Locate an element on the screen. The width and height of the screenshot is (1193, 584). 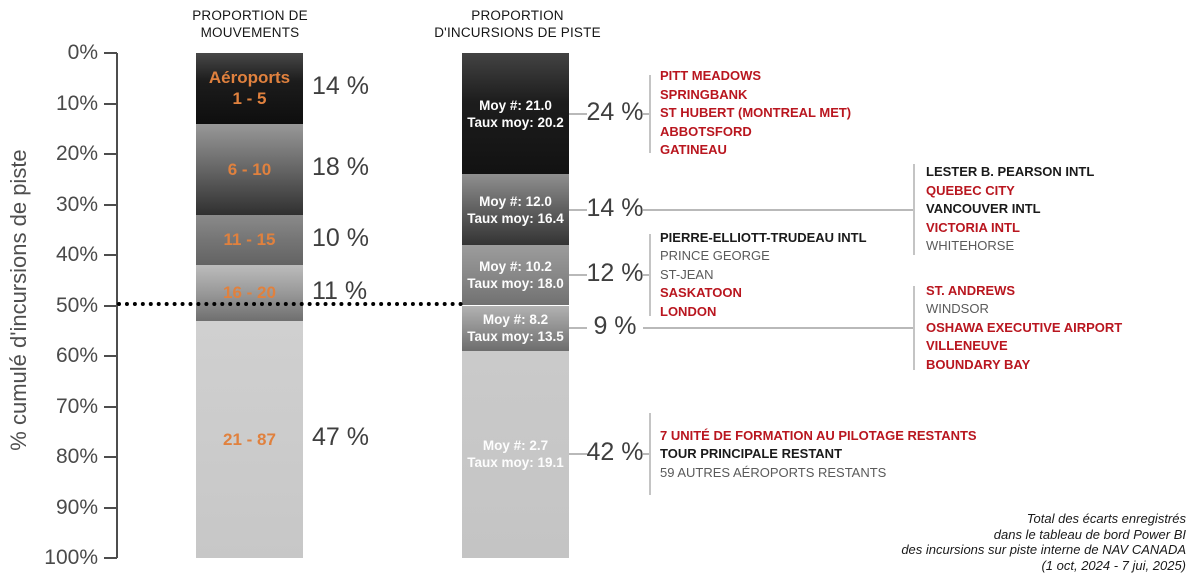
y-axis-tick-label: 0% is located at coordinates (82, 52).